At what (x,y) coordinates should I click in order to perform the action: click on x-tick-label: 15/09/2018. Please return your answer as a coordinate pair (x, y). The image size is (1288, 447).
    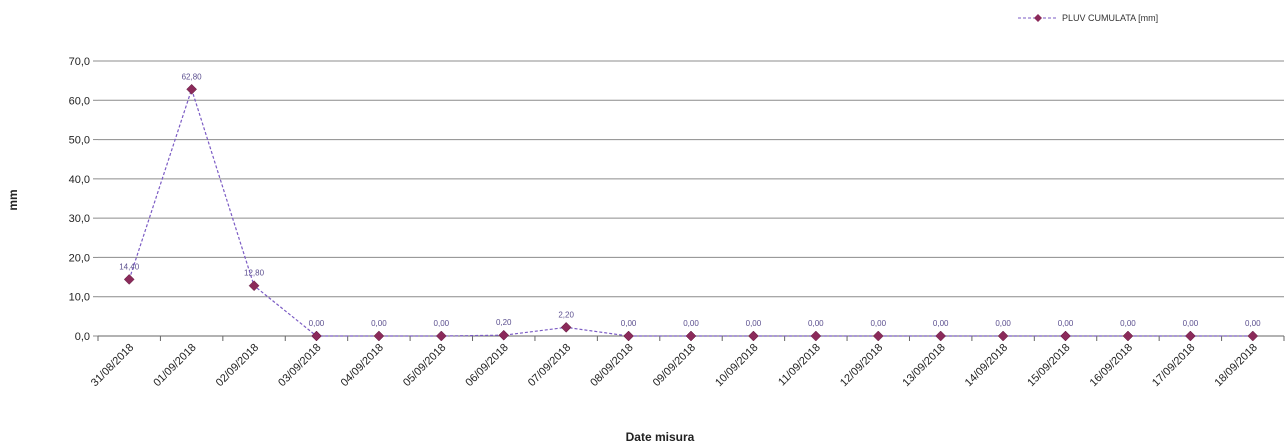
    Looking at the image, I should click on (1048, 365).